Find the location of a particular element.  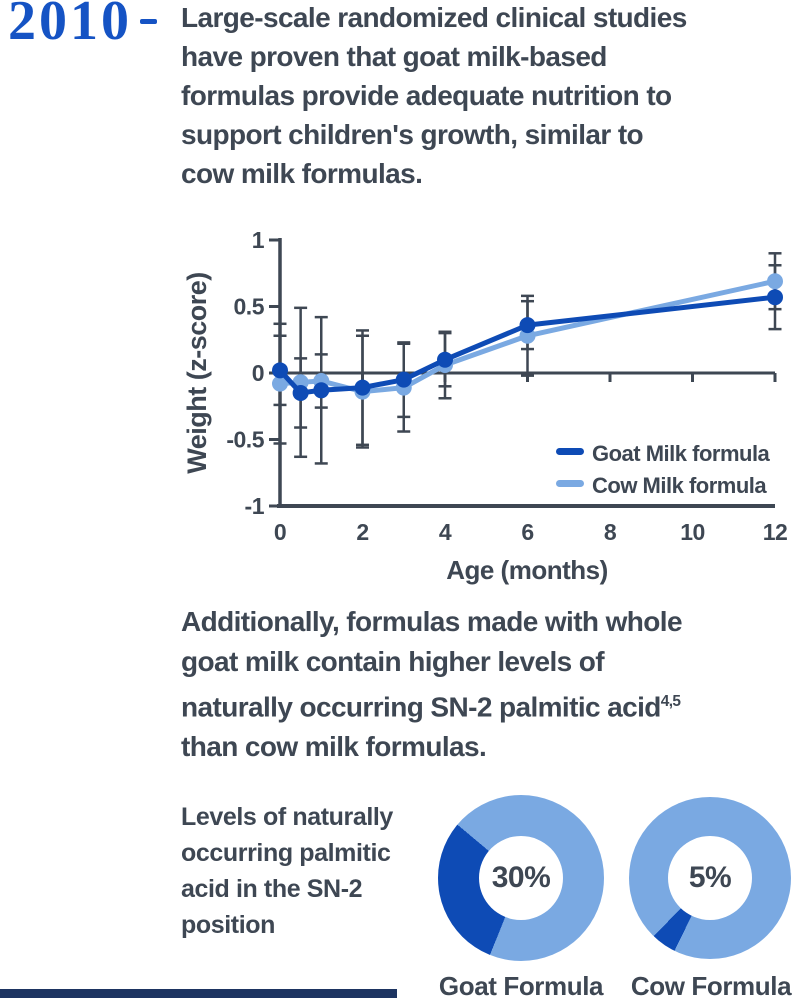

goat-donut-hole: 30% is located at coordinates (521, 878).